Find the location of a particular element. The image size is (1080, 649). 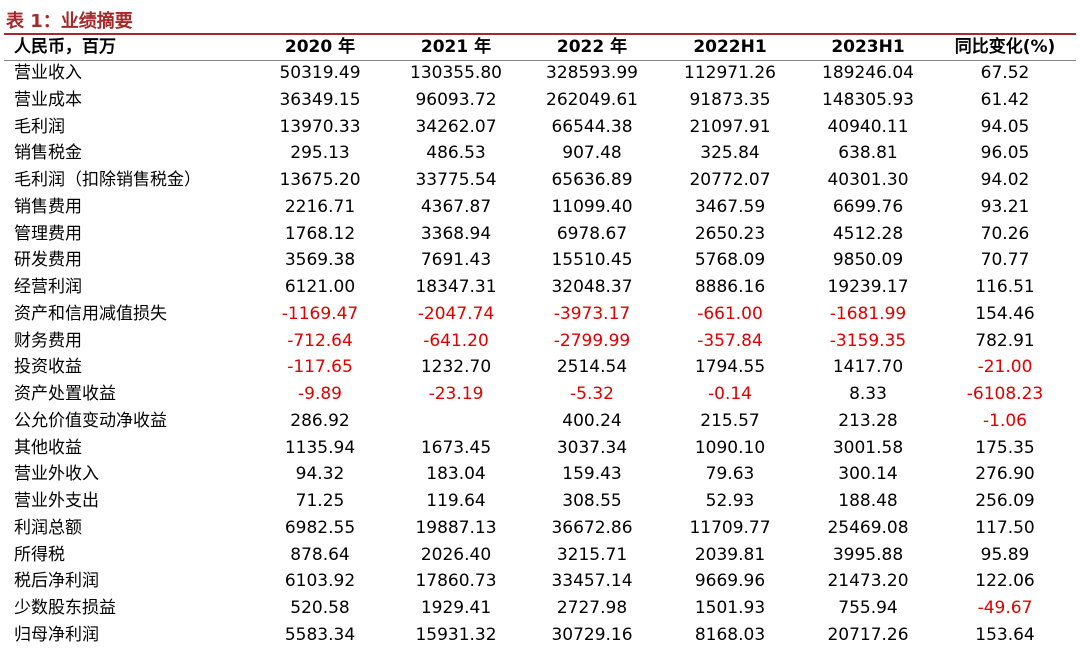

table-cell: 5583.34 is located at coordinates (320, 634).